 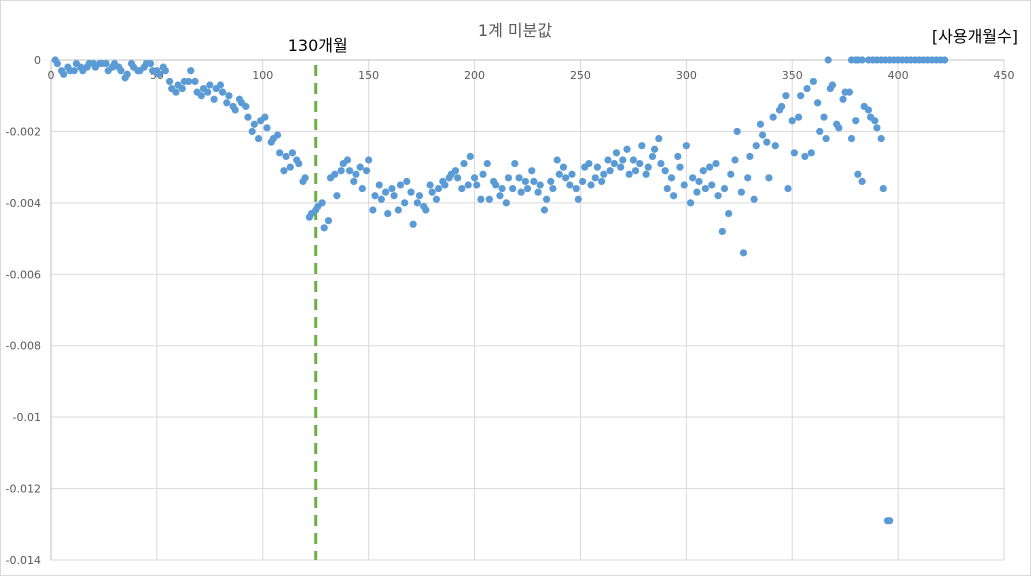 What do you see at coordinates (792, 75) in the screenshot?
I see `x-tick-label: 350` at bounding box center [792, 75].